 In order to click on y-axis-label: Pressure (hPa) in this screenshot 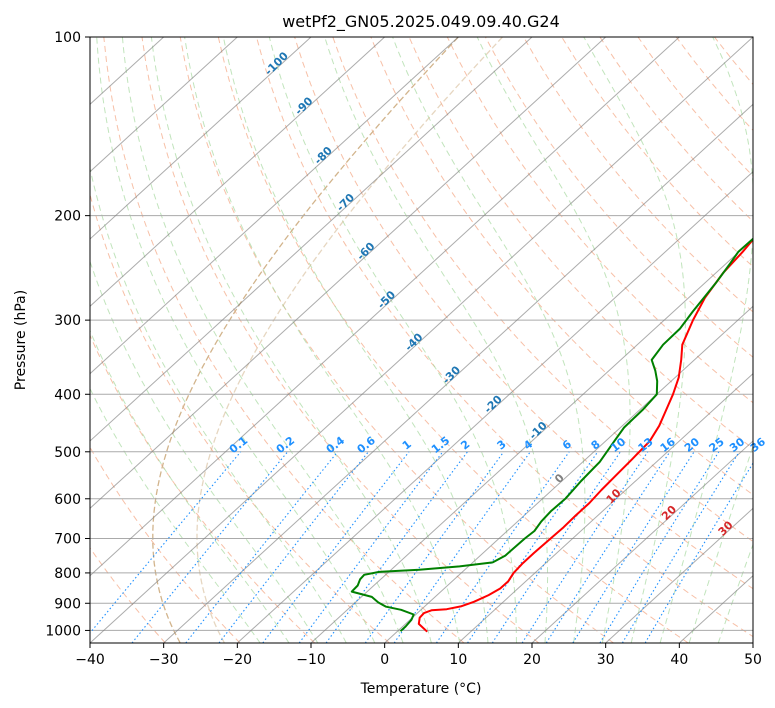, I will do `click(21, 340)`.